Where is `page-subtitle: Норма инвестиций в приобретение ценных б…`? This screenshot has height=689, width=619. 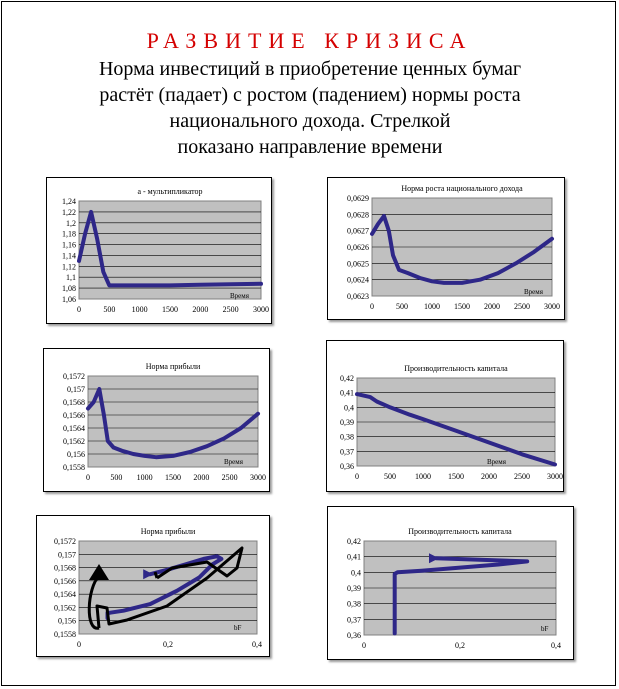
page-subtitle: Норма инвестиций в приобретение ценных б… is located at coordinates (310, 108).